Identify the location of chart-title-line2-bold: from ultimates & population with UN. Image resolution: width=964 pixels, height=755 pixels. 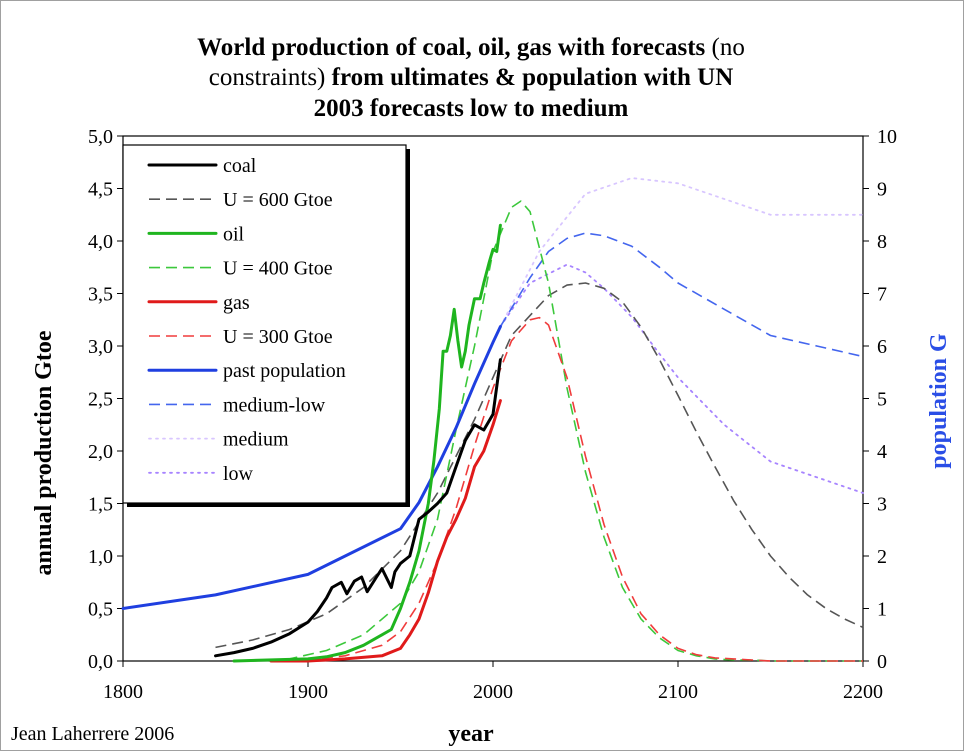
(529, 77).